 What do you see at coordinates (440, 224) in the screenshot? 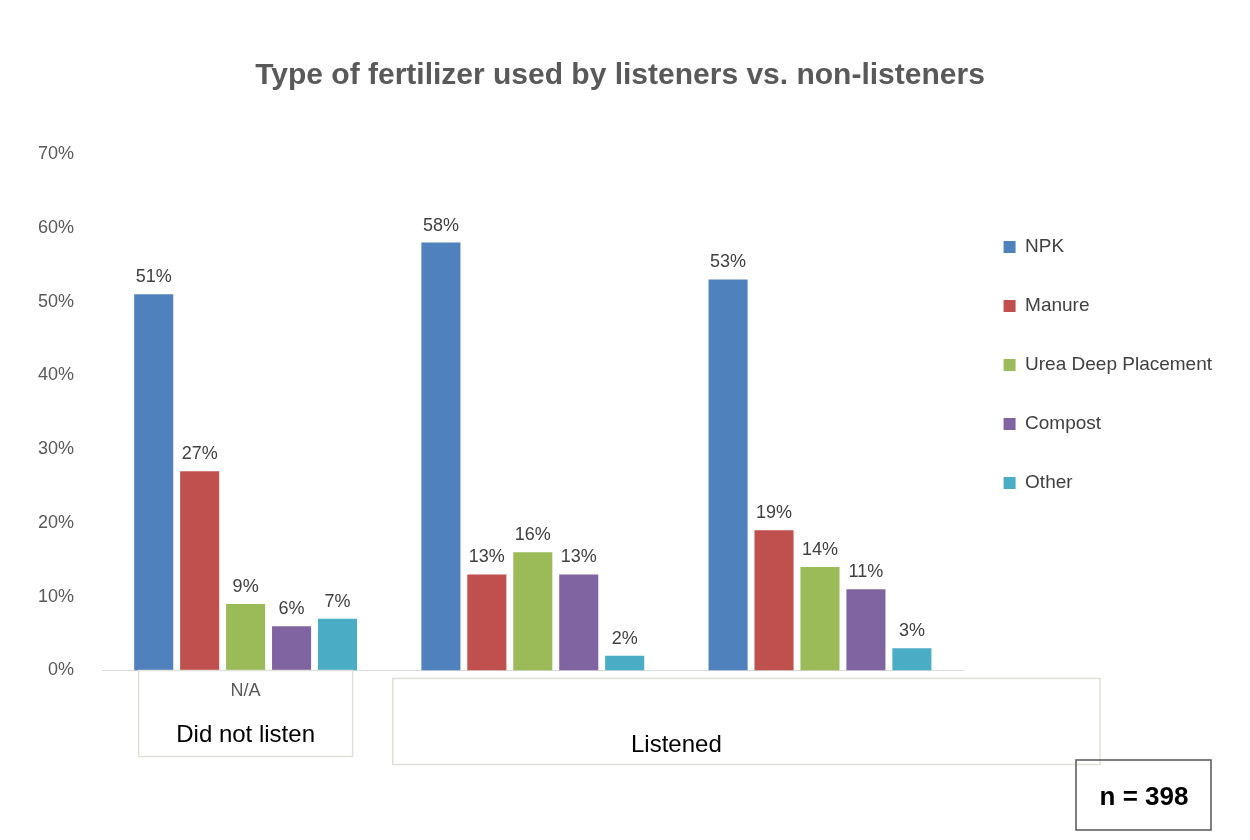
I see `data-label: 58%` at bounding box center [440, 224].